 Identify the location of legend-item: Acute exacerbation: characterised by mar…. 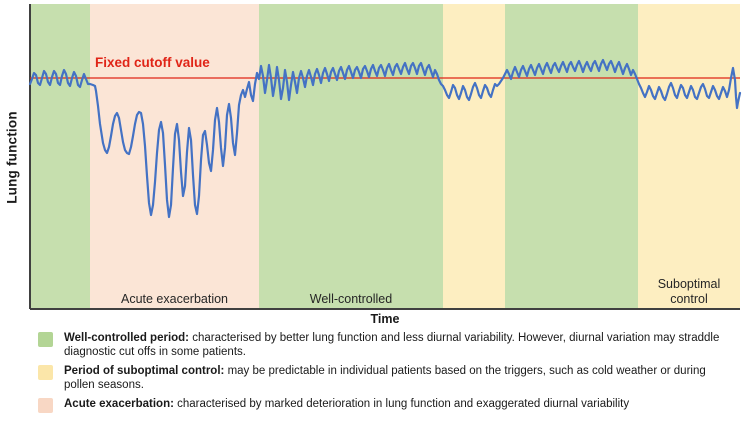
(388, 405).